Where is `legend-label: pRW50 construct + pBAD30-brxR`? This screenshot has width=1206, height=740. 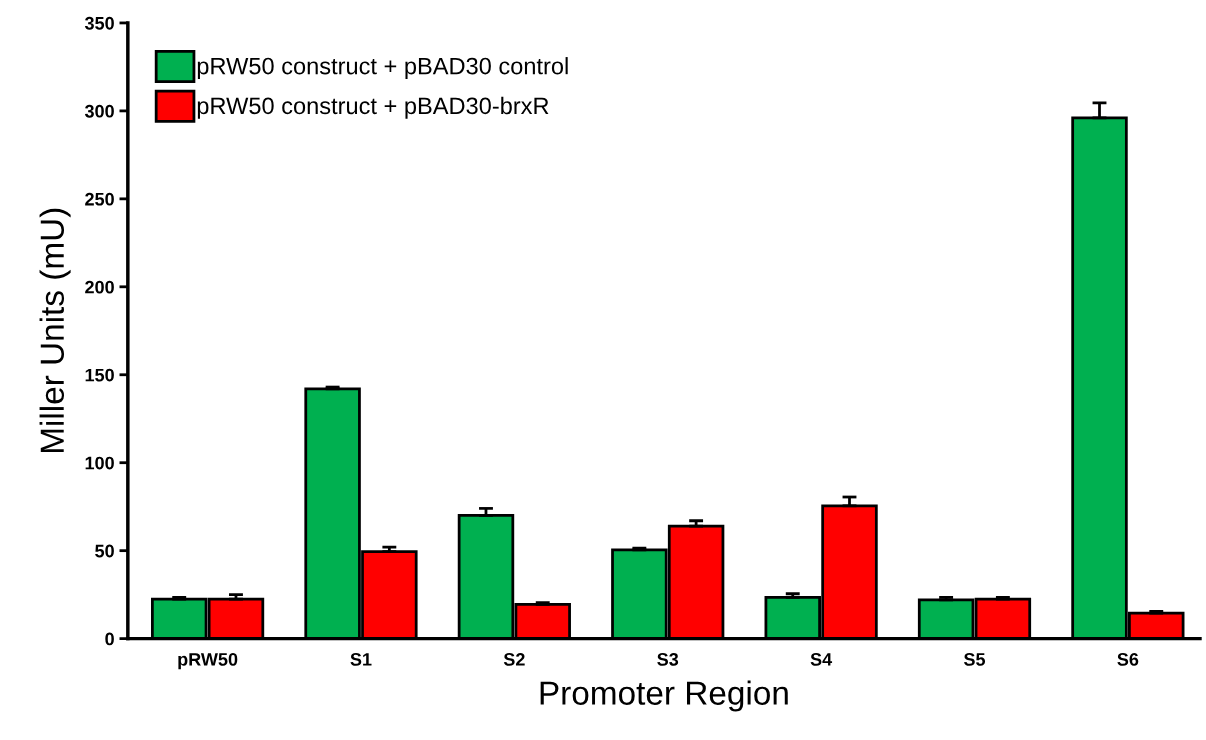 legend-label: pRW50 construct + pBAD30-brxR is located at coordinates (373, 107).